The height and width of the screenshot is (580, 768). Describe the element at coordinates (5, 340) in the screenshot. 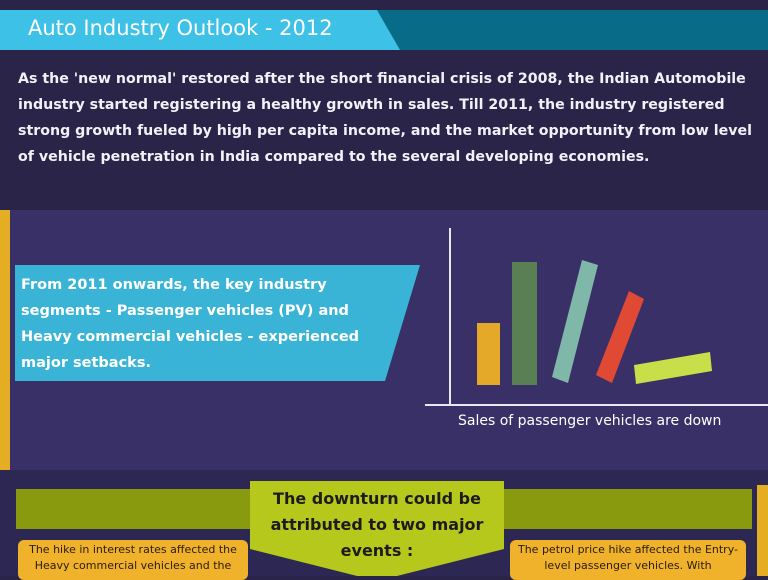

I see `accent-strip-left` at that location.